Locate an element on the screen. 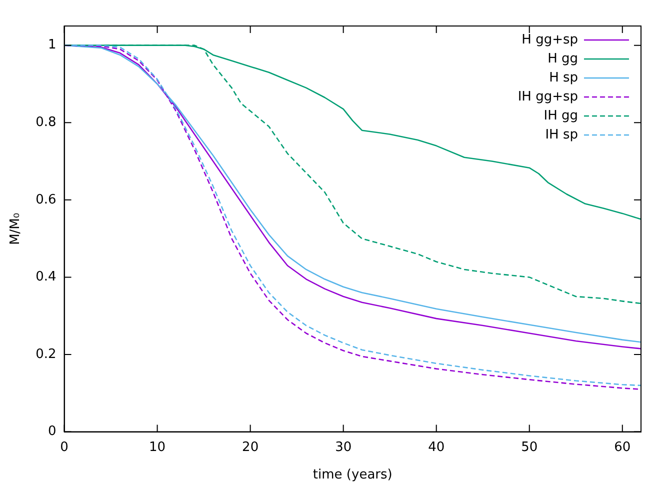 The height and width of the screenshot is (491, 655). legend-label: H sp is located at coordinates (563, 78).